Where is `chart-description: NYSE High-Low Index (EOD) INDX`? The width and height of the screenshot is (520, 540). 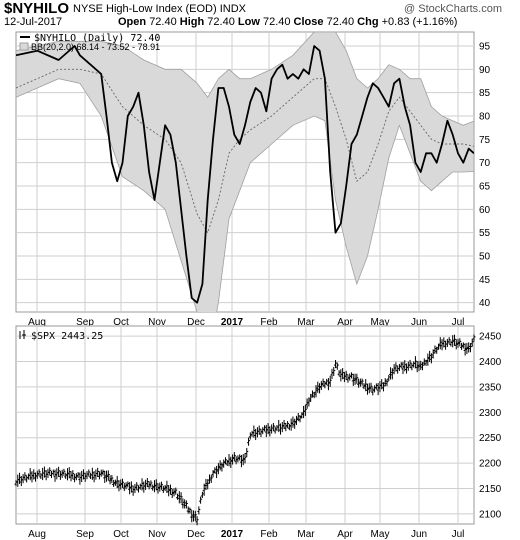 chart-description: NYSE High-Low Index (EOD) INDX is located at coordinates (159, 9).